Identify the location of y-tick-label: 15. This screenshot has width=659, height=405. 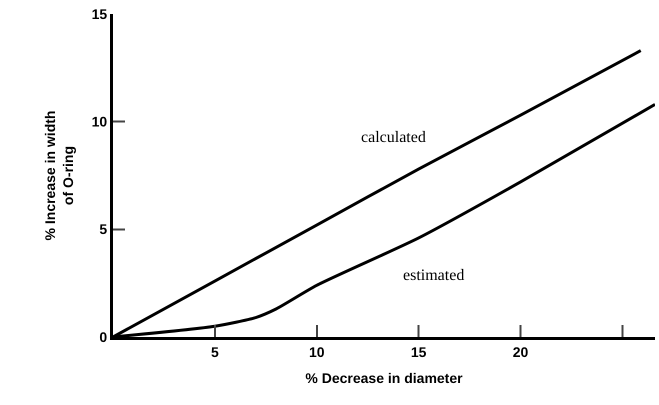
(100, 14).